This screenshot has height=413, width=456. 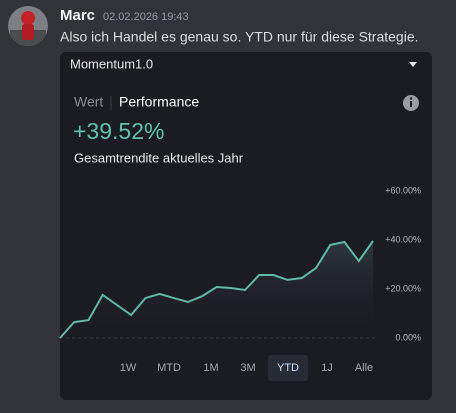 What do you see at coordinates (111, 63) in the screenshot?
I see `dropdown: Momentum1.0` at bounding box center [111, 63].